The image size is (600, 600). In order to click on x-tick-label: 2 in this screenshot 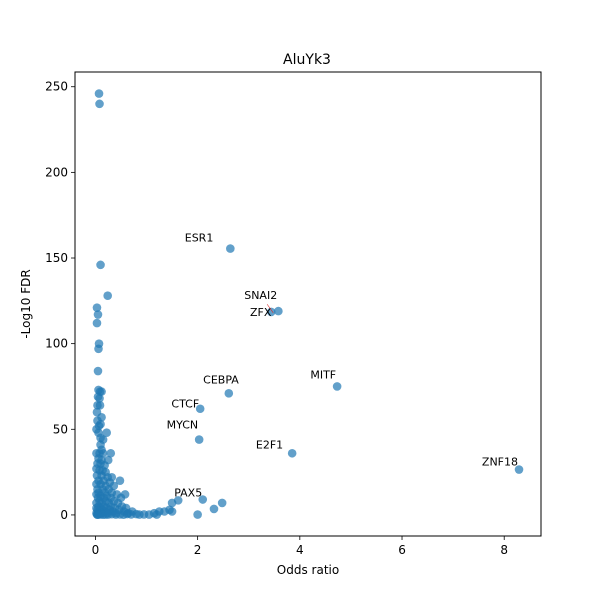, I will do `click(198, 550)`.